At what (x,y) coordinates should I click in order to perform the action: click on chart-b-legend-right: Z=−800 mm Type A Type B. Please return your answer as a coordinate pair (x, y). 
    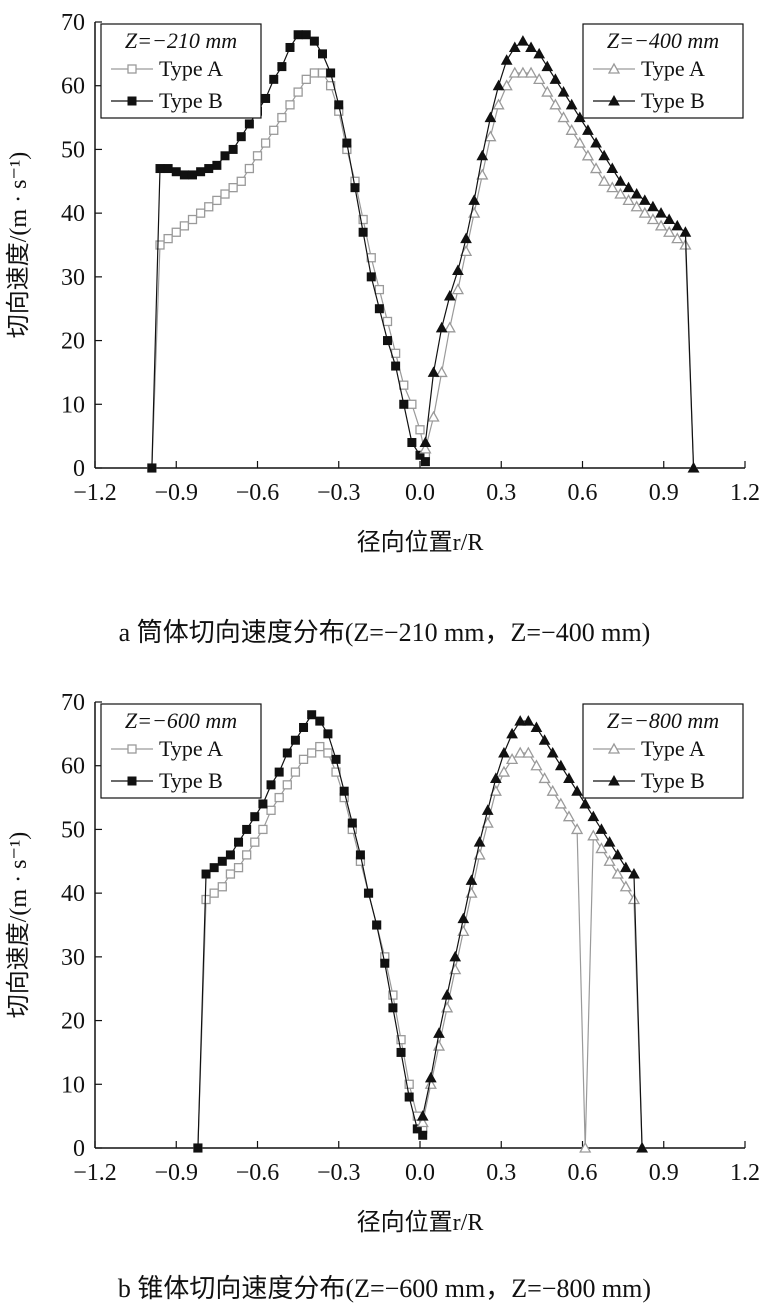
    Looking at the image, I should click on (663, 751).